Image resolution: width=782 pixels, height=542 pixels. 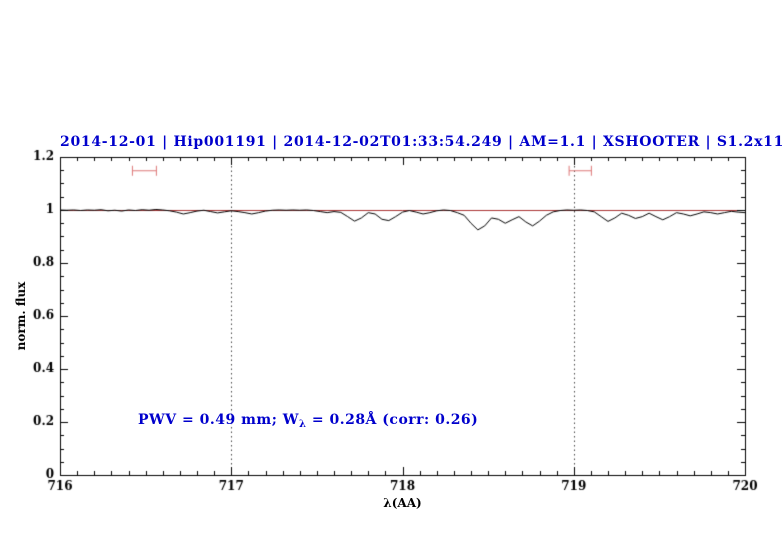 What do you see at coordinates (392, 420) in the screenshot?
I see `pwv-annotation-suffix: = 0.28Å (corr: 0.26)` at bounding box center [392, 420].